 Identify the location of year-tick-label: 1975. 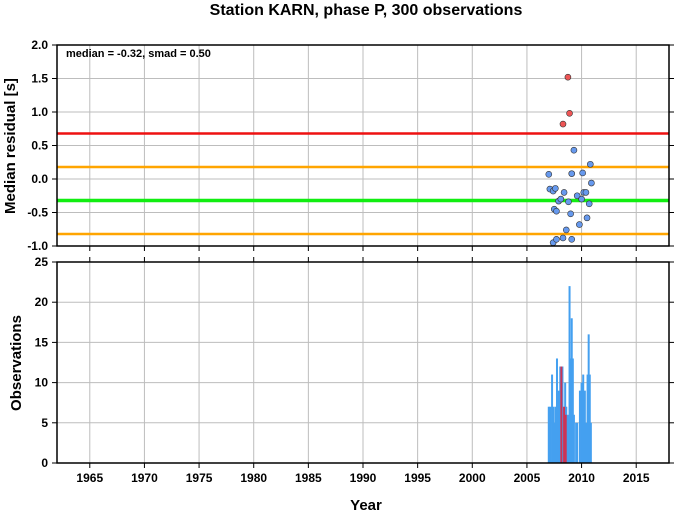
(199, 478).